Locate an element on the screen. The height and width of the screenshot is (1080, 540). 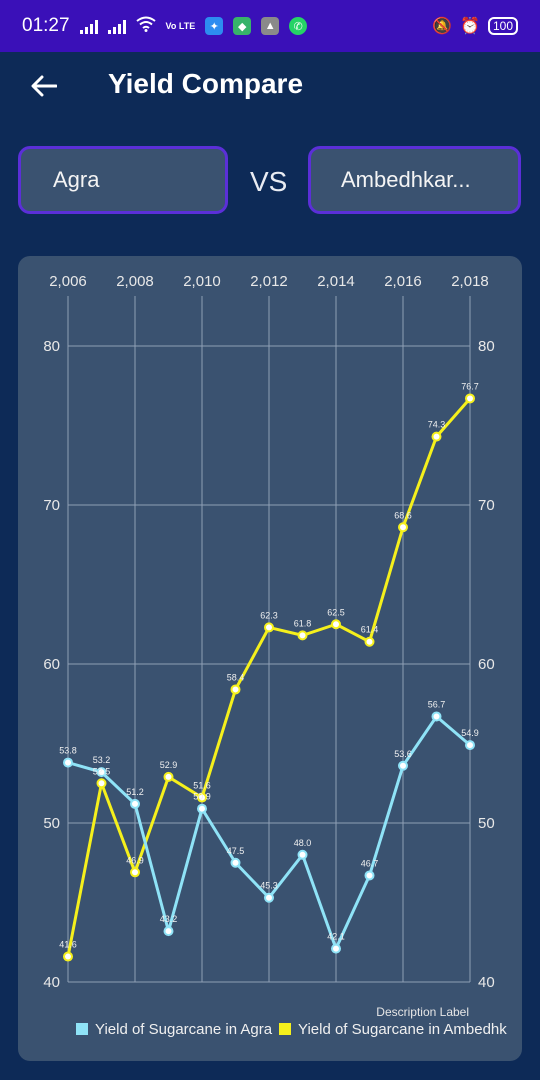
data-label: 43.2 is located at coordinates (169, 919).